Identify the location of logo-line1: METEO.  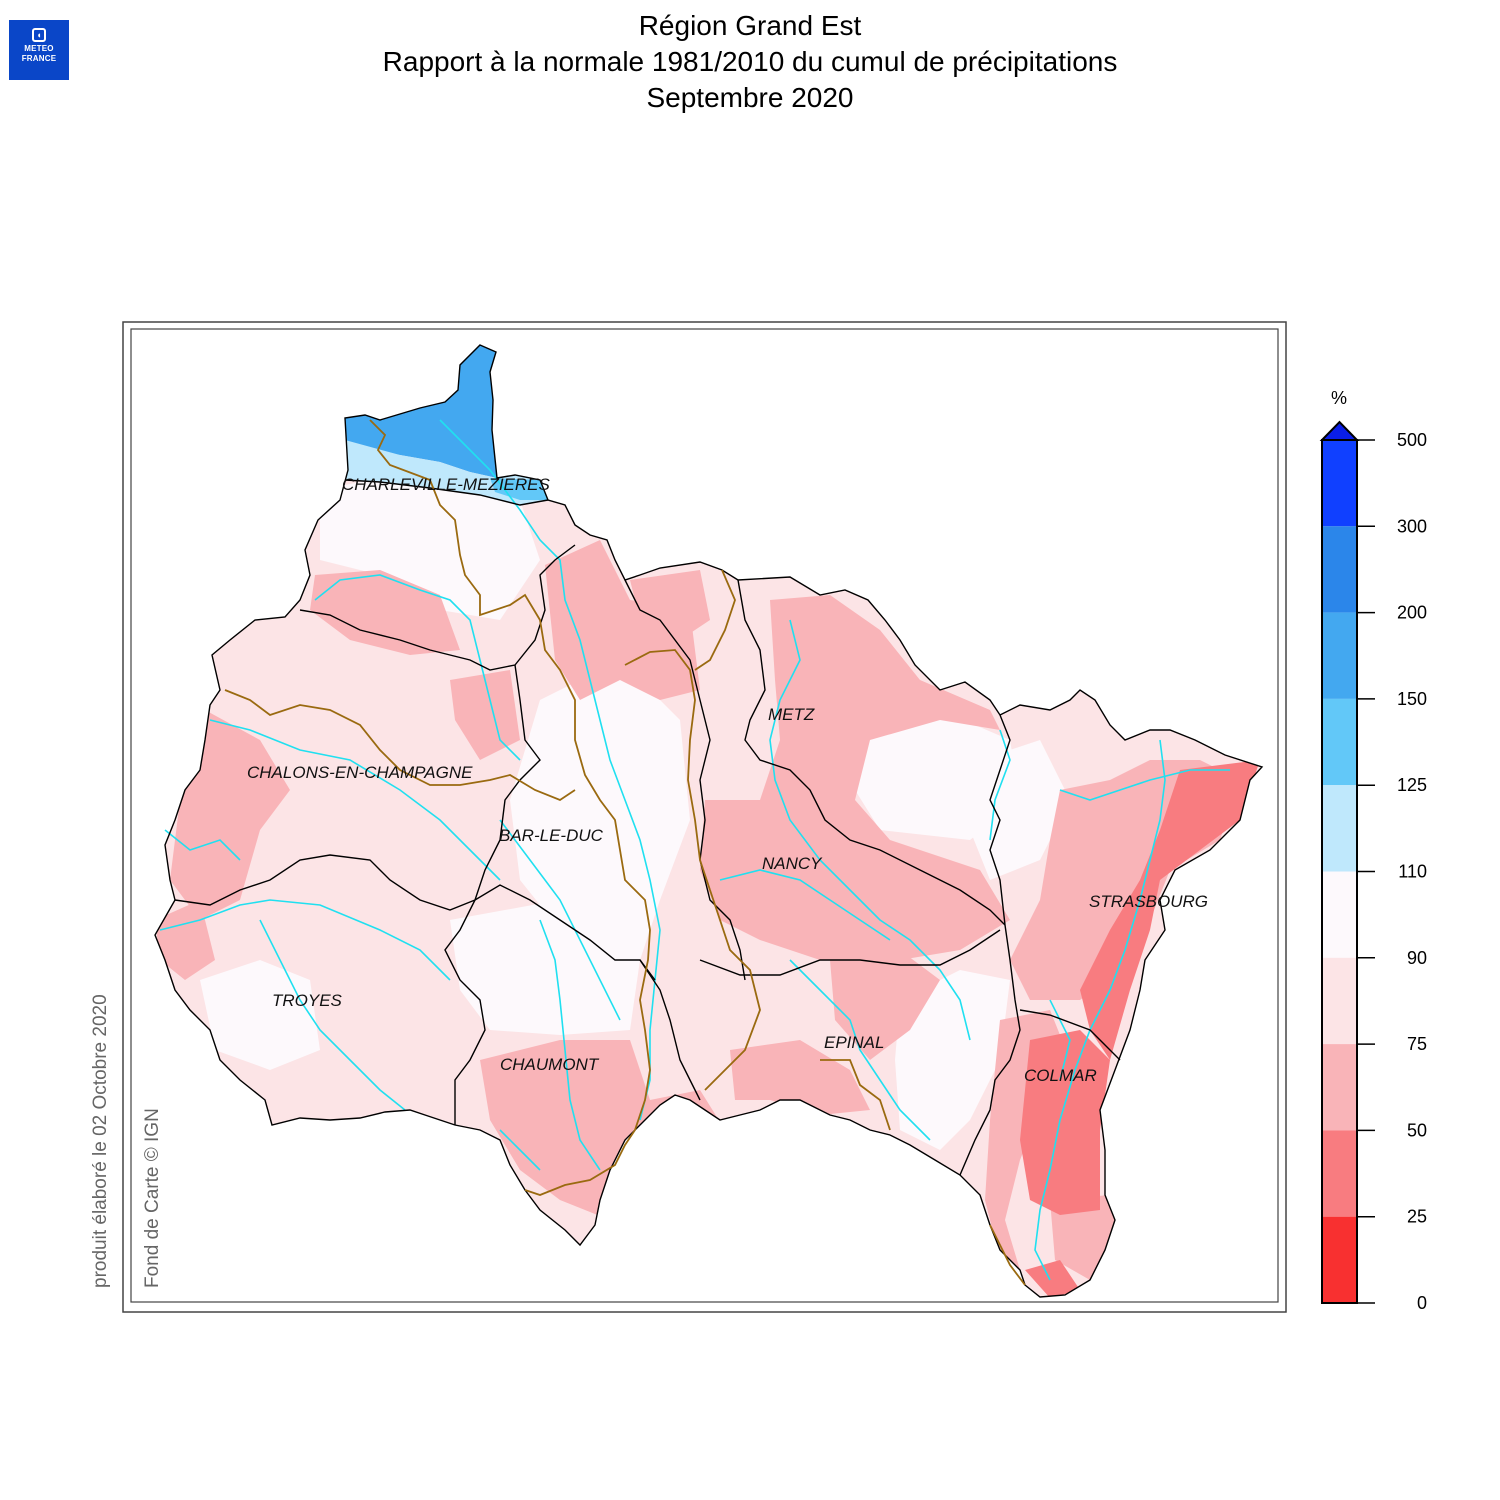
(39, 48).